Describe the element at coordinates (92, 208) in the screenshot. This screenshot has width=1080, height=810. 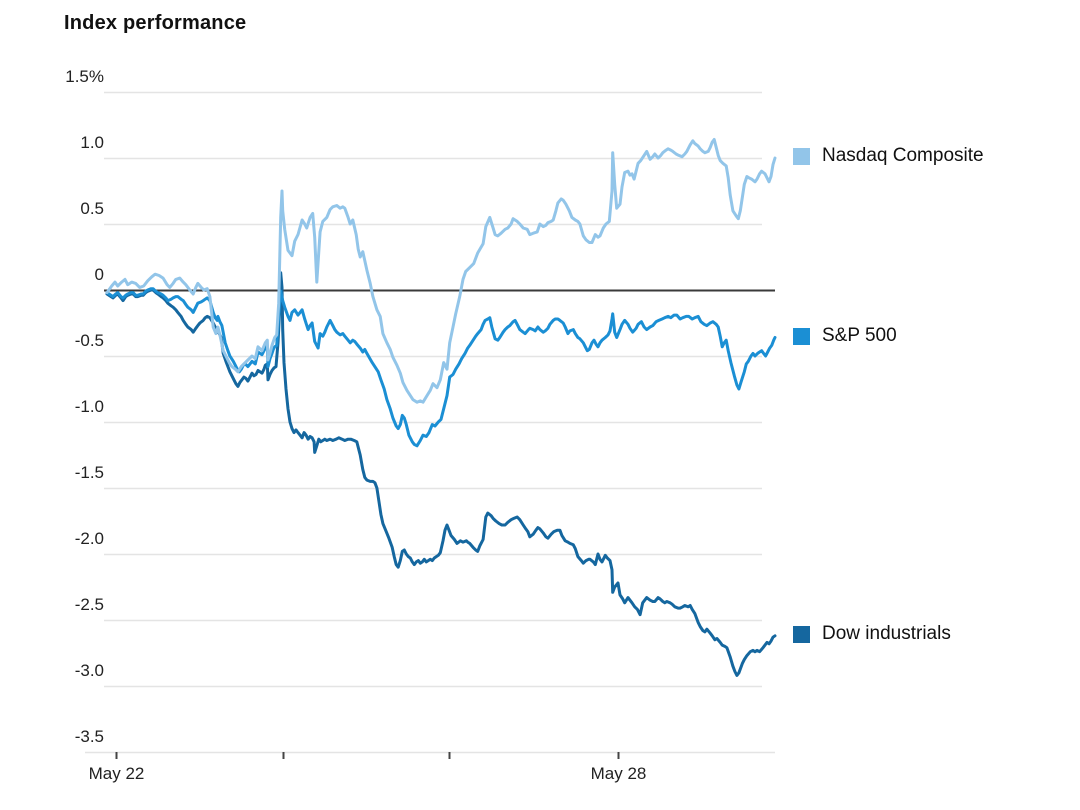
I see `y-axis-label: 0.5` at that location.